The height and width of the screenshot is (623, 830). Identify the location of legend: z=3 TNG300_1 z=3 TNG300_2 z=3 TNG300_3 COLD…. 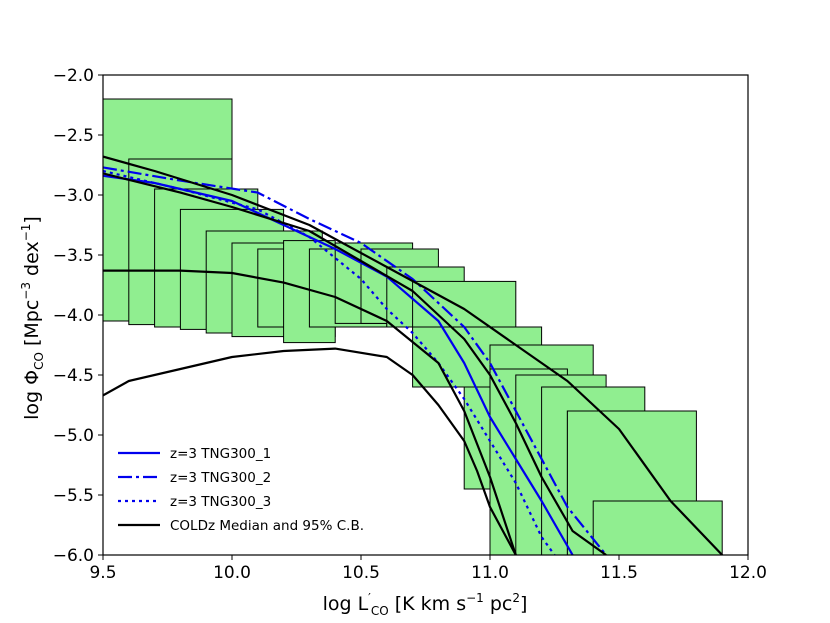
(241, 490).